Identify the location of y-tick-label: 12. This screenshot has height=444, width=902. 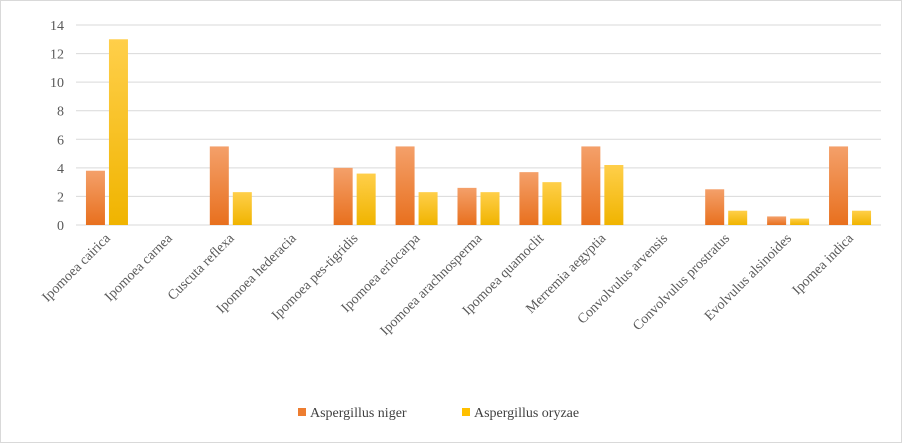
(57, 55).